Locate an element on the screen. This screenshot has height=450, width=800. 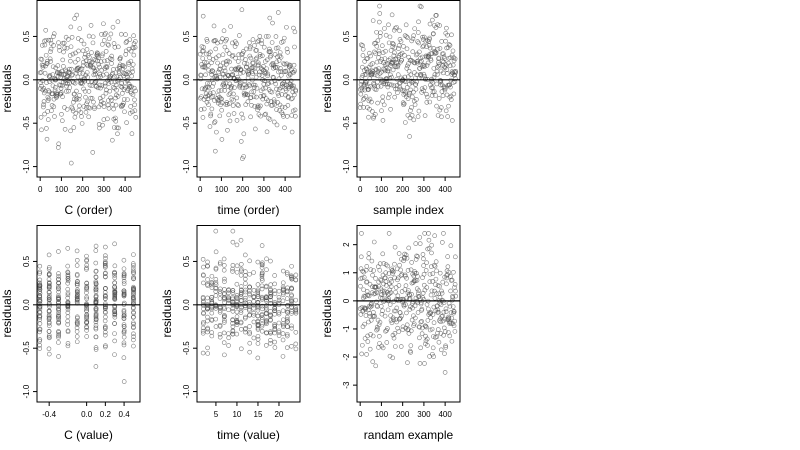
x-tick-label: 0 is located at coordinates (360, 189).